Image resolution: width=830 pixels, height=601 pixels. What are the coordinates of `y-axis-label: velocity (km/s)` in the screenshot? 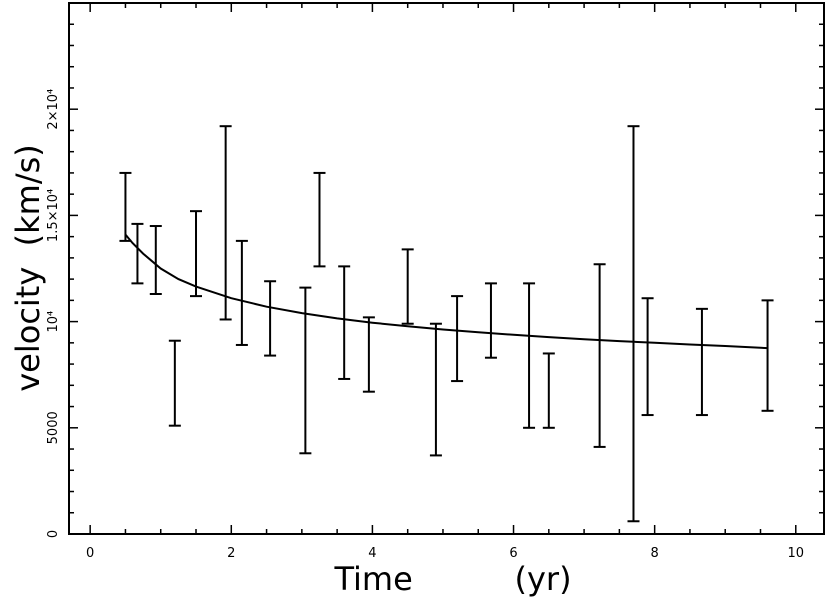 It's located at (28, 268).